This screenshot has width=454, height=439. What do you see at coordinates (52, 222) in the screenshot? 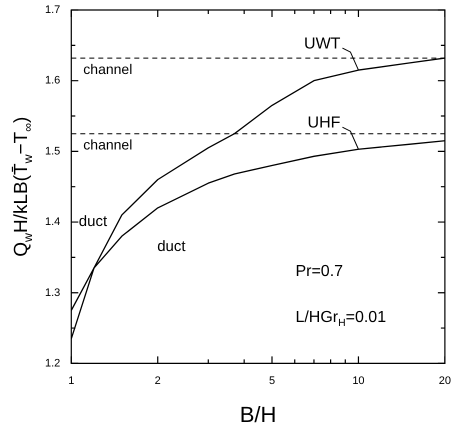
I see `y-tick-label: 1.4` at bounding box center [52, 222].